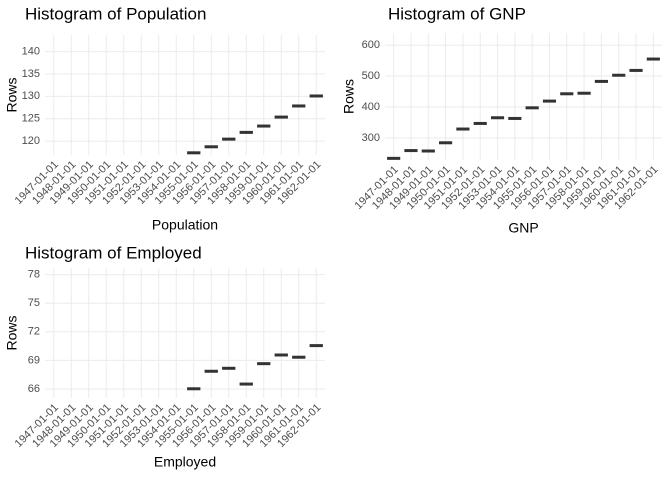 The image size is (672, 480). I want to click on y-tick-label: 135, so click(31, 74).